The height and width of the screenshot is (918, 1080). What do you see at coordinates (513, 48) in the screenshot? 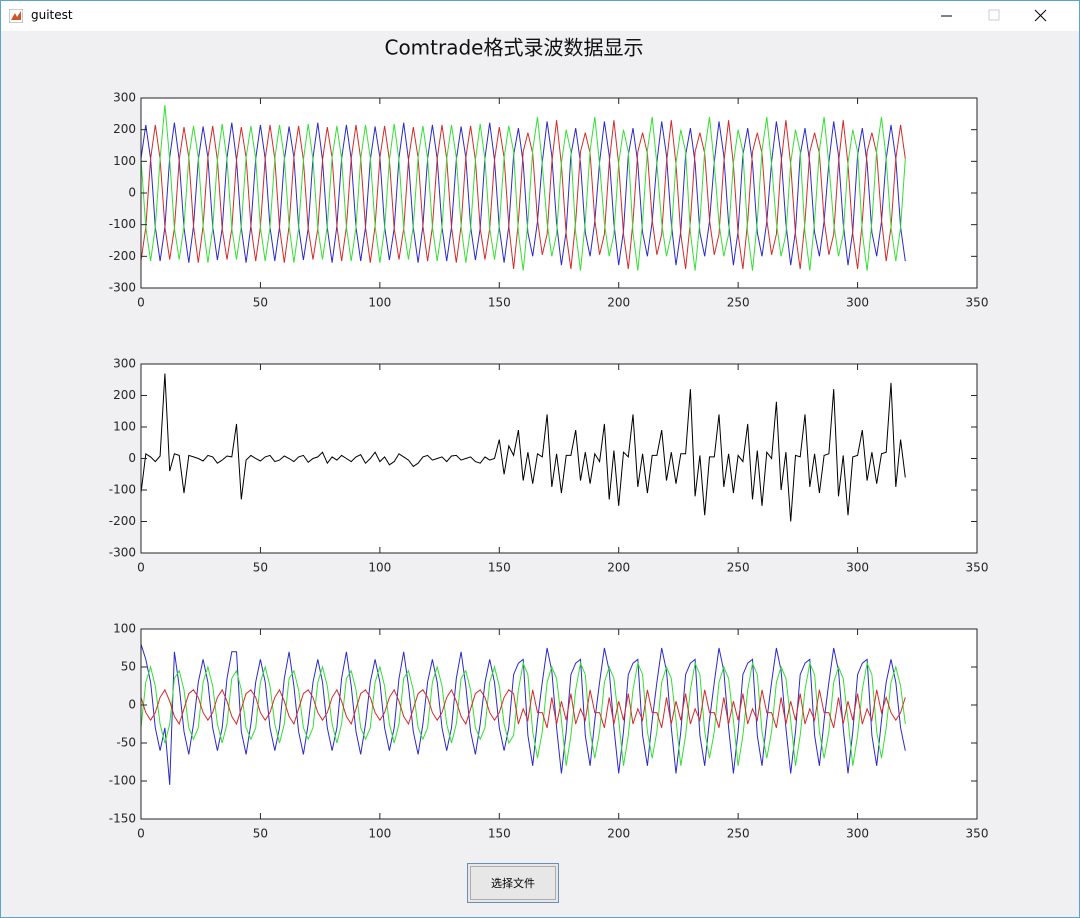
I see `figure-title: Comtrade格式录波数据显示` at bounding box center [513, 48].